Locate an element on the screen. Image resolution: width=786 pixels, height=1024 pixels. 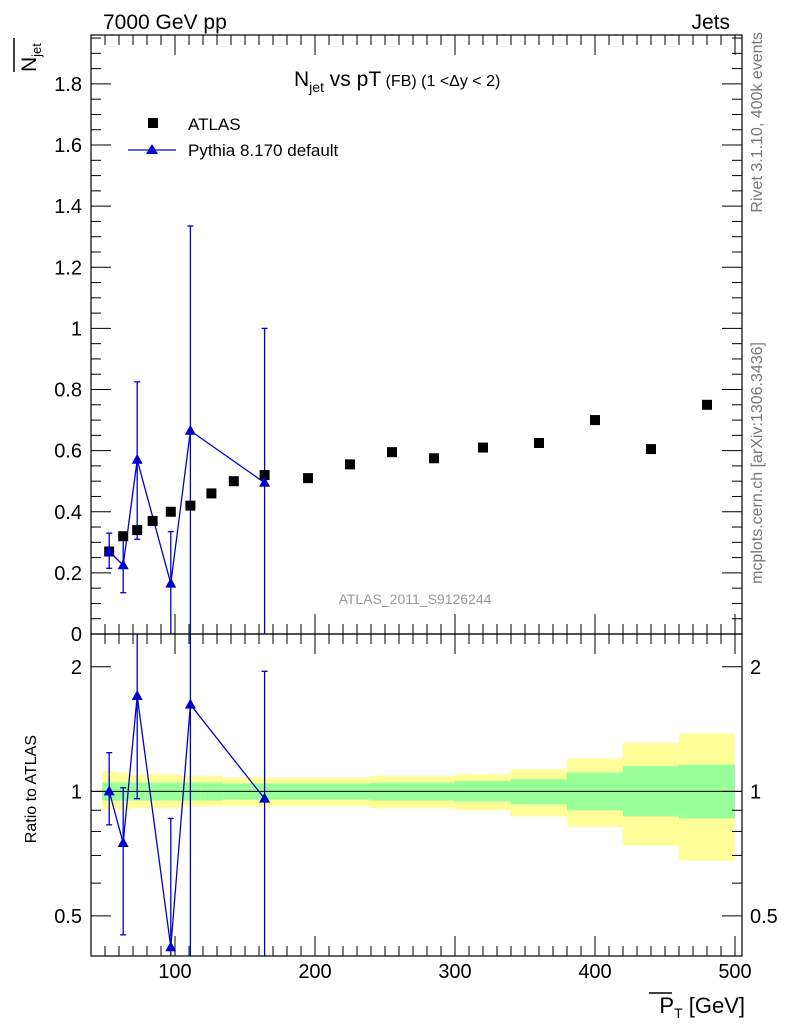
x-axis-label-text: PT [GeV] is located at coordinates (702, 1007).